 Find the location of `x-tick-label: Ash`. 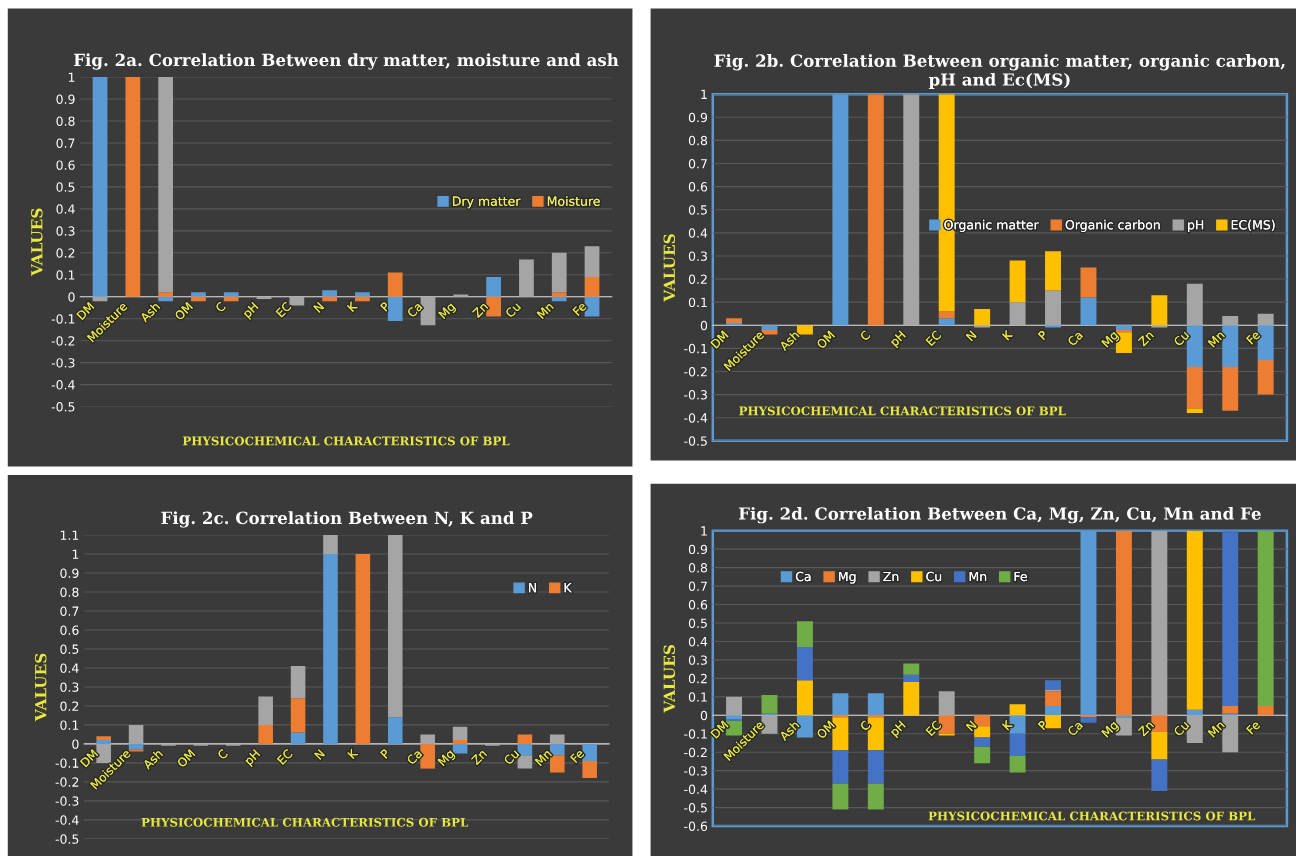

x-tick-label: Ash is located at coordinates (150, 312).